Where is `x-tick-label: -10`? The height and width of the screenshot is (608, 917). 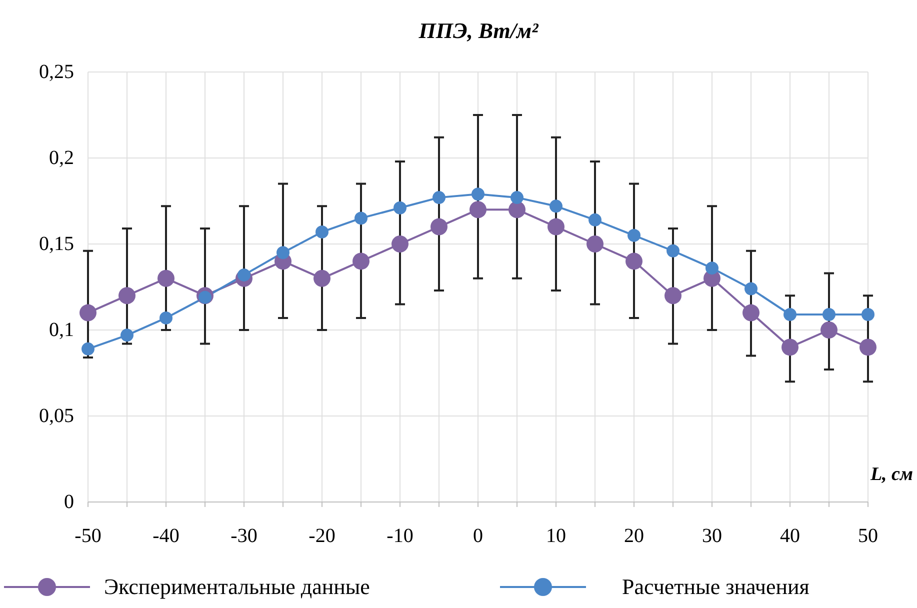 x-tick-label: -10 is located at coordinates (400, 536).